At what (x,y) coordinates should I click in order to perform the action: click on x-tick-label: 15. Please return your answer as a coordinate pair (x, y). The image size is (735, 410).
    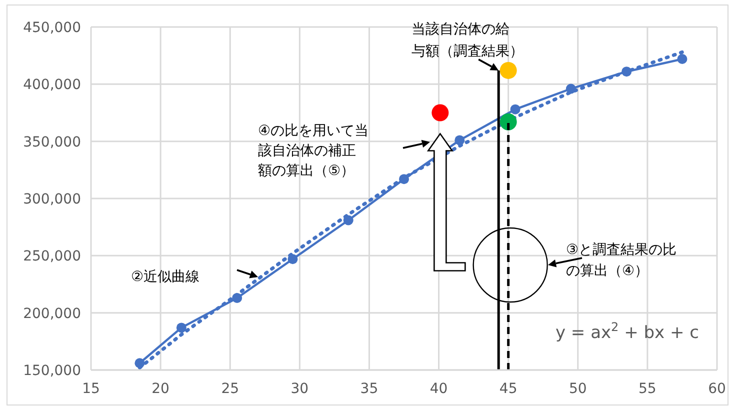
    Looking at the image, I should click on (91, 389).